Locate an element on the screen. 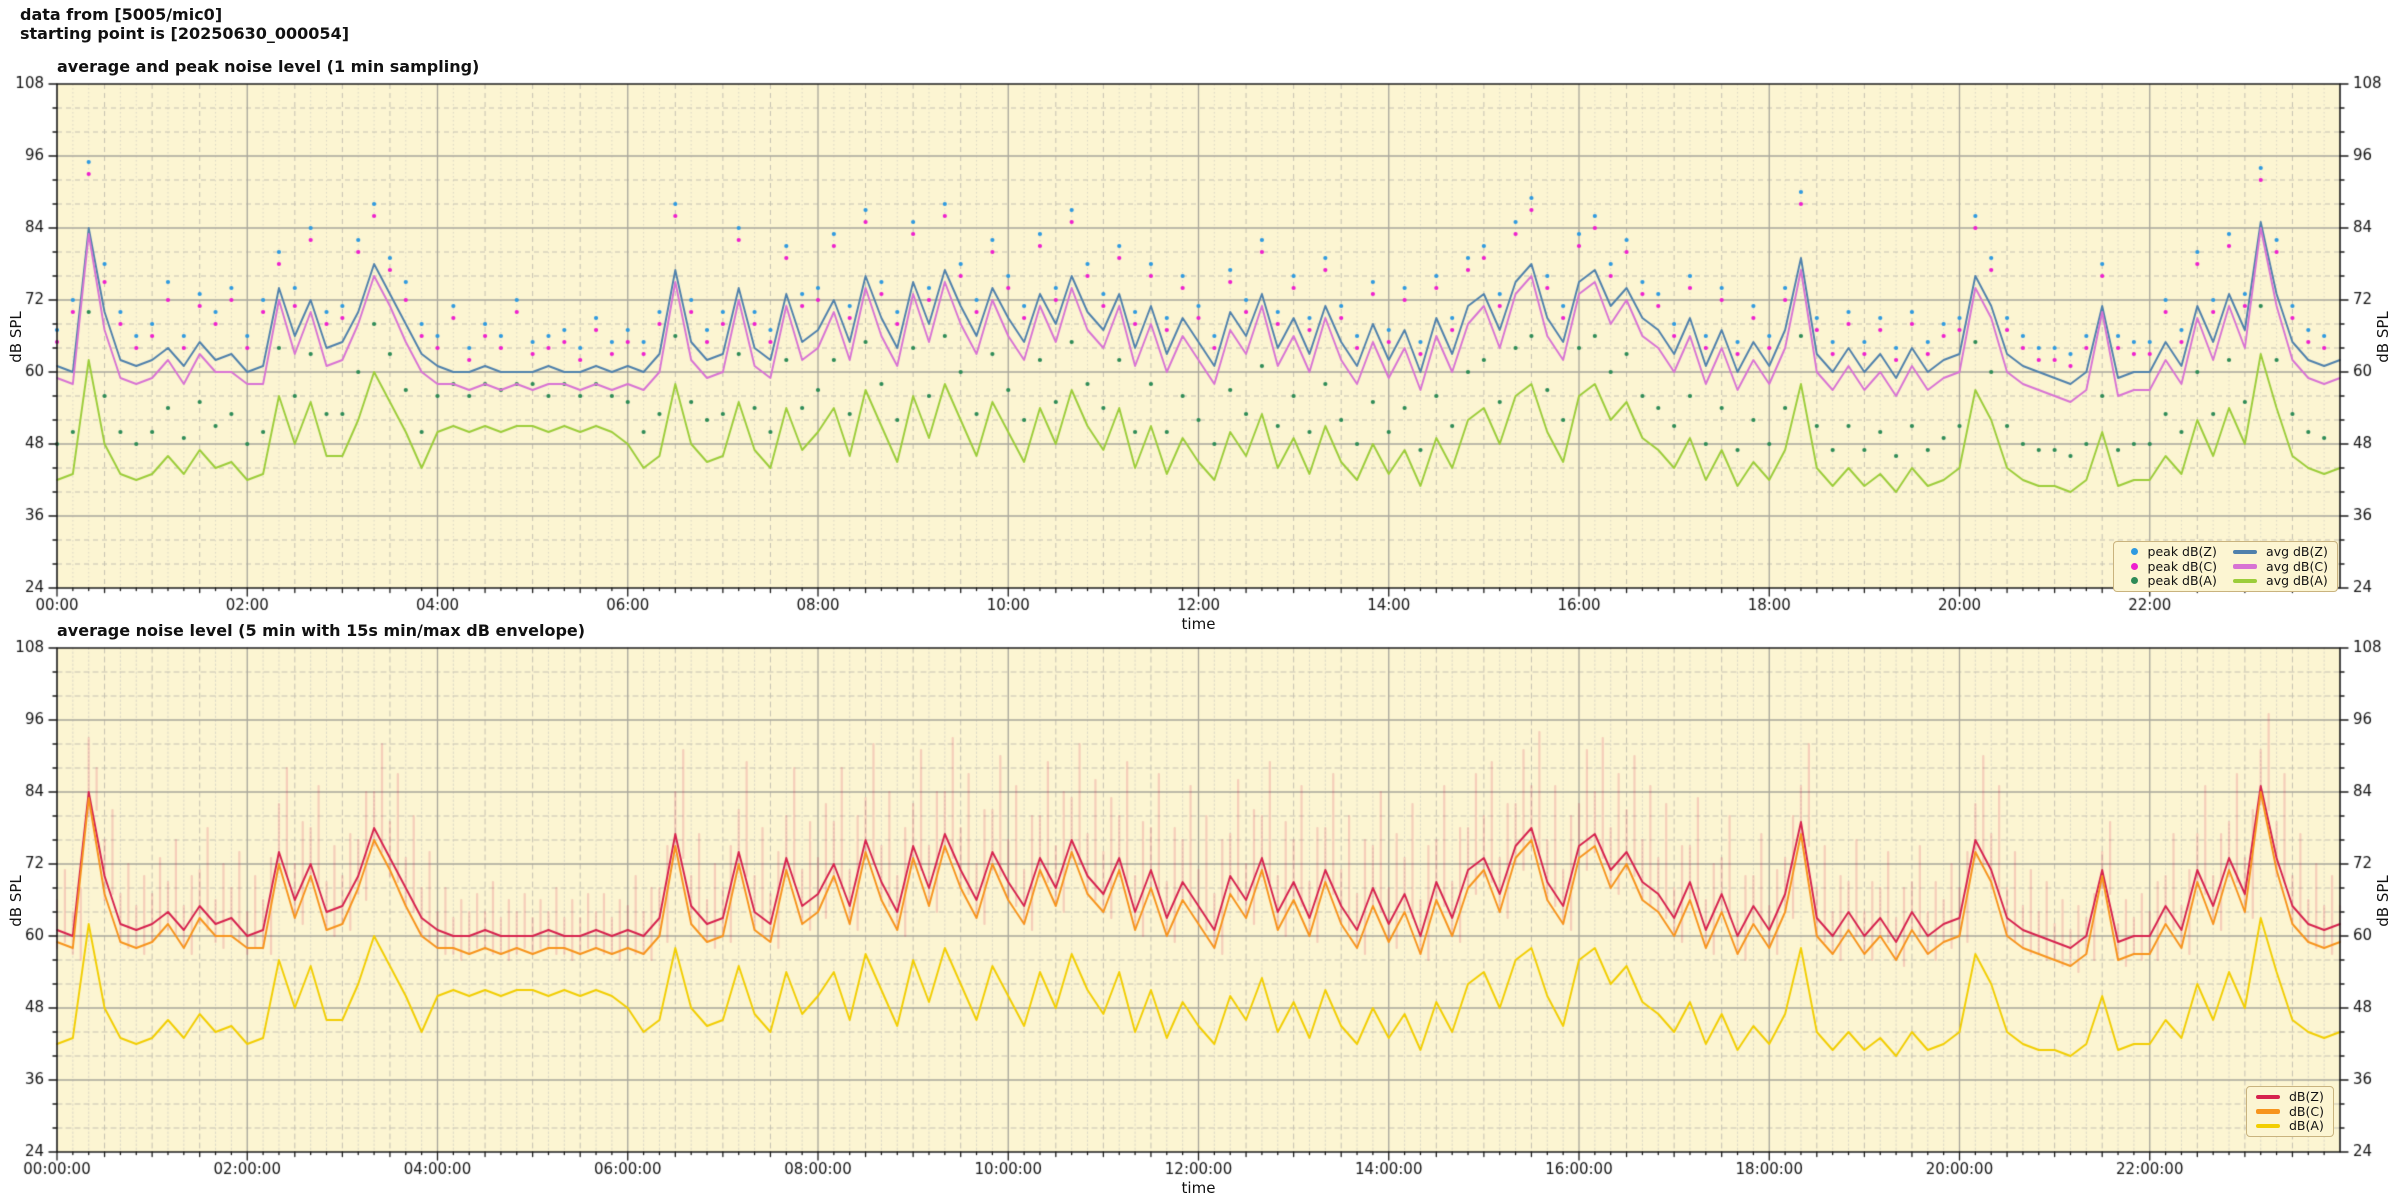 The width and height of the screenshot is (2400, 1200). legend-label: dB(A) is located at coordinates (2306, 1125).